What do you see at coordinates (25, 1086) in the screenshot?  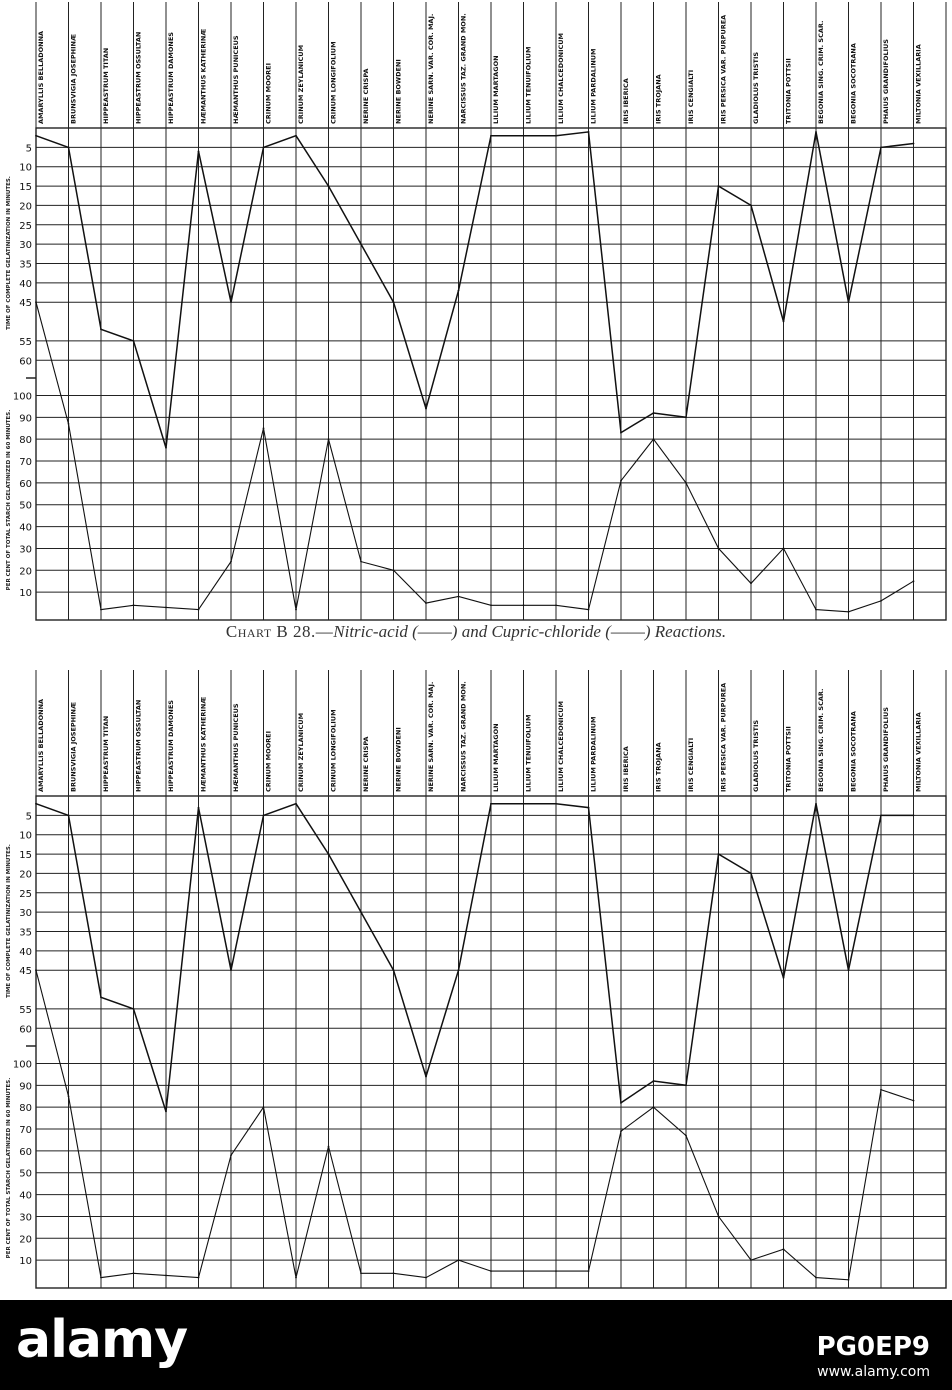 I see `y-tick-label: 90` at bounding box center [25, 1086].